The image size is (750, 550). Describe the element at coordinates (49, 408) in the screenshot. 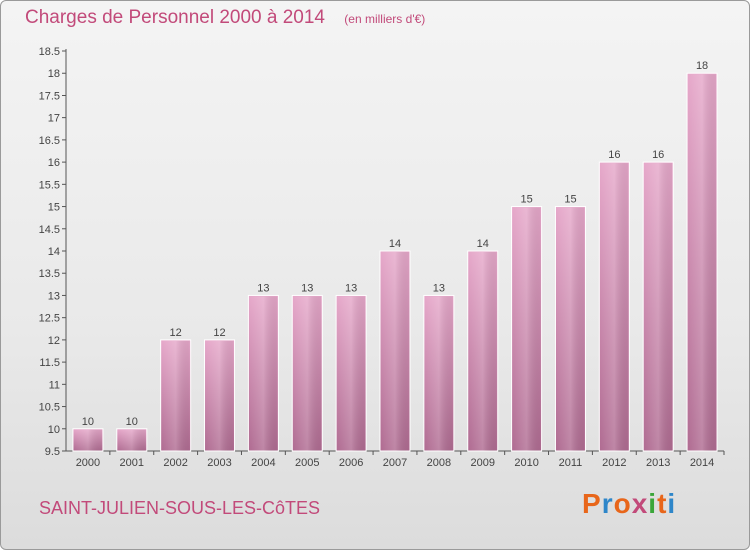

I see `y-tick-label: 10.5` at that location.